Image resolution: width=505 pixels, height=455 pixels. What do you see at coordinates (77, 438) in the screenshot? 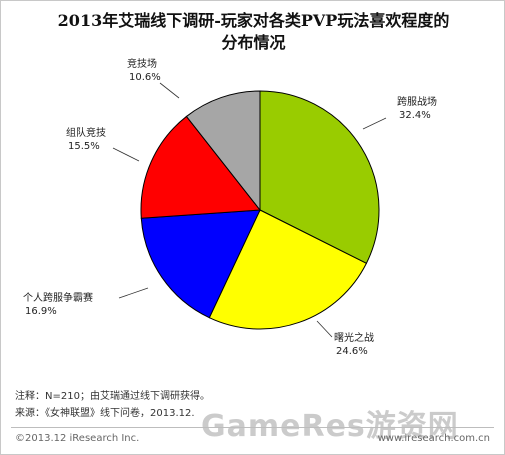
I see `copyright-text: ©2013.12 iResearch Inc.` at bounding box center [77, 438].